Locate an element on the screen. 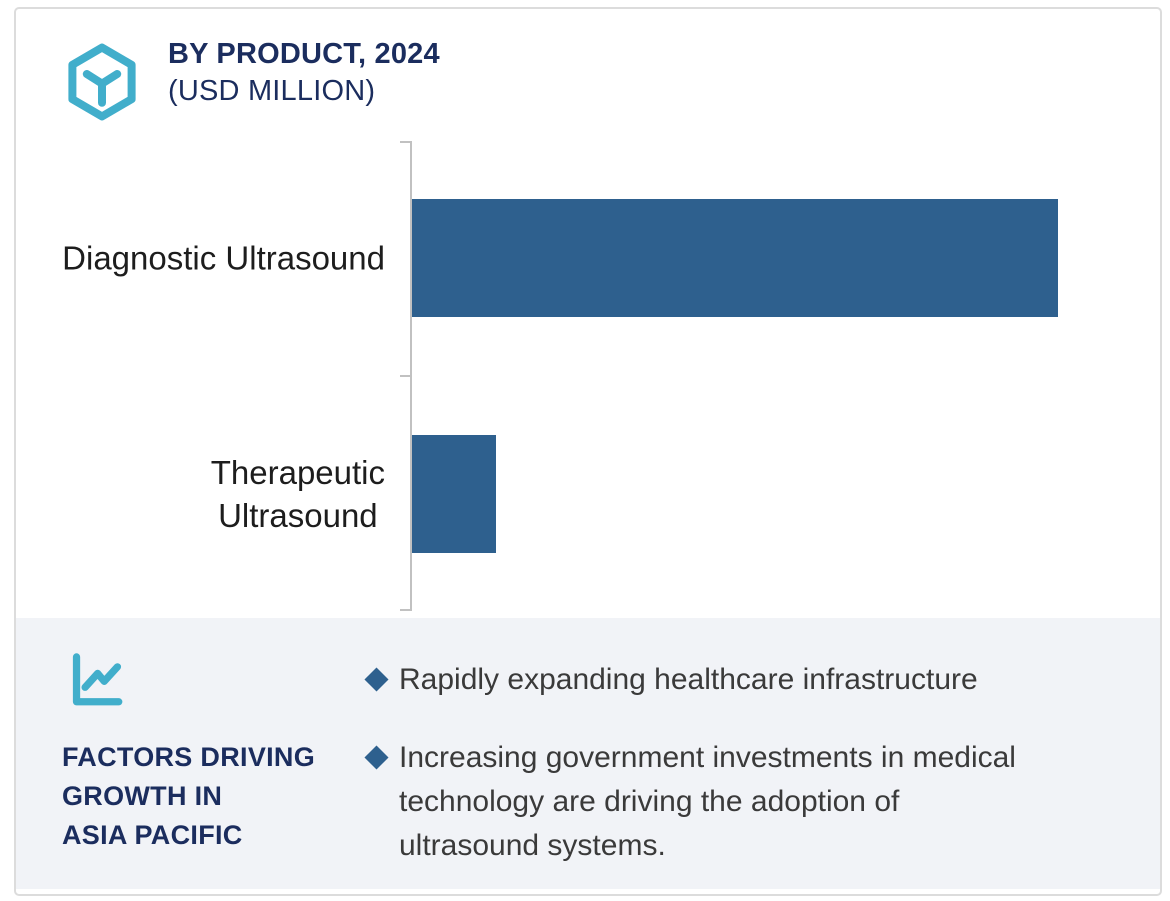  cube-hexagon-icon is located at coordinates (102, 82).